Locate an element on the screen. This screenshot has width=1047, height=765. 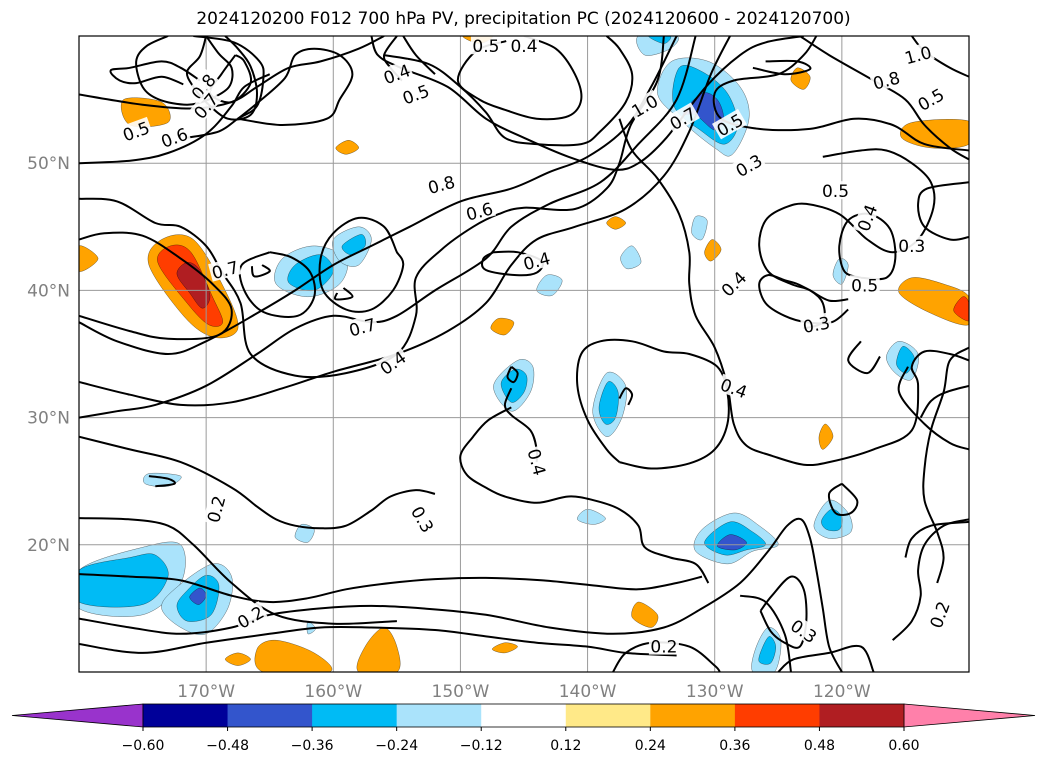
y-tick-label: 20°N is located at coordinates (48, 546).